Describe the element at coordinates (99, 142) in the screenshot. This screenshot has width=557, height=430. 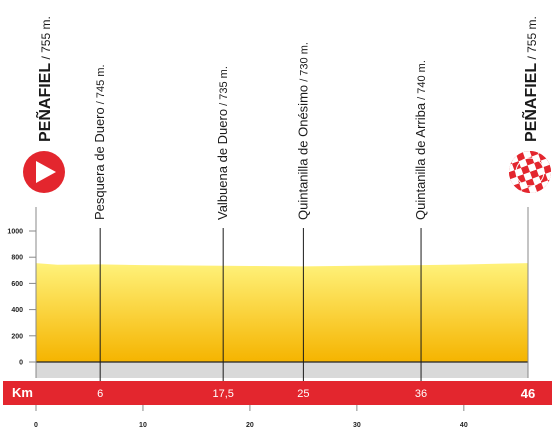
I see `waypoint-label: Pesquera de Duero / 745 m.` at that location.